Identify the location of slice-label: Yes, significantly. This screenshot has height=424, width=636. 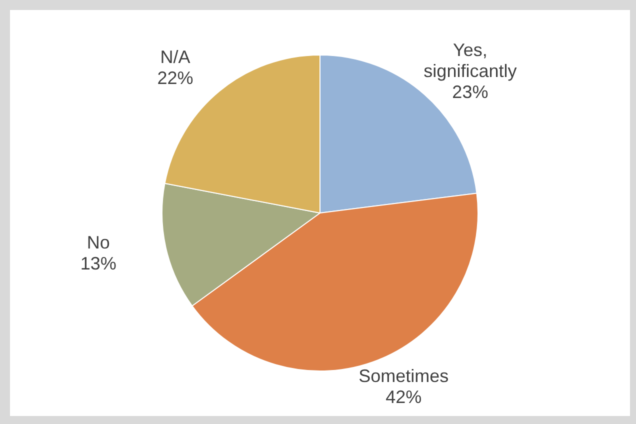
(470, 61).